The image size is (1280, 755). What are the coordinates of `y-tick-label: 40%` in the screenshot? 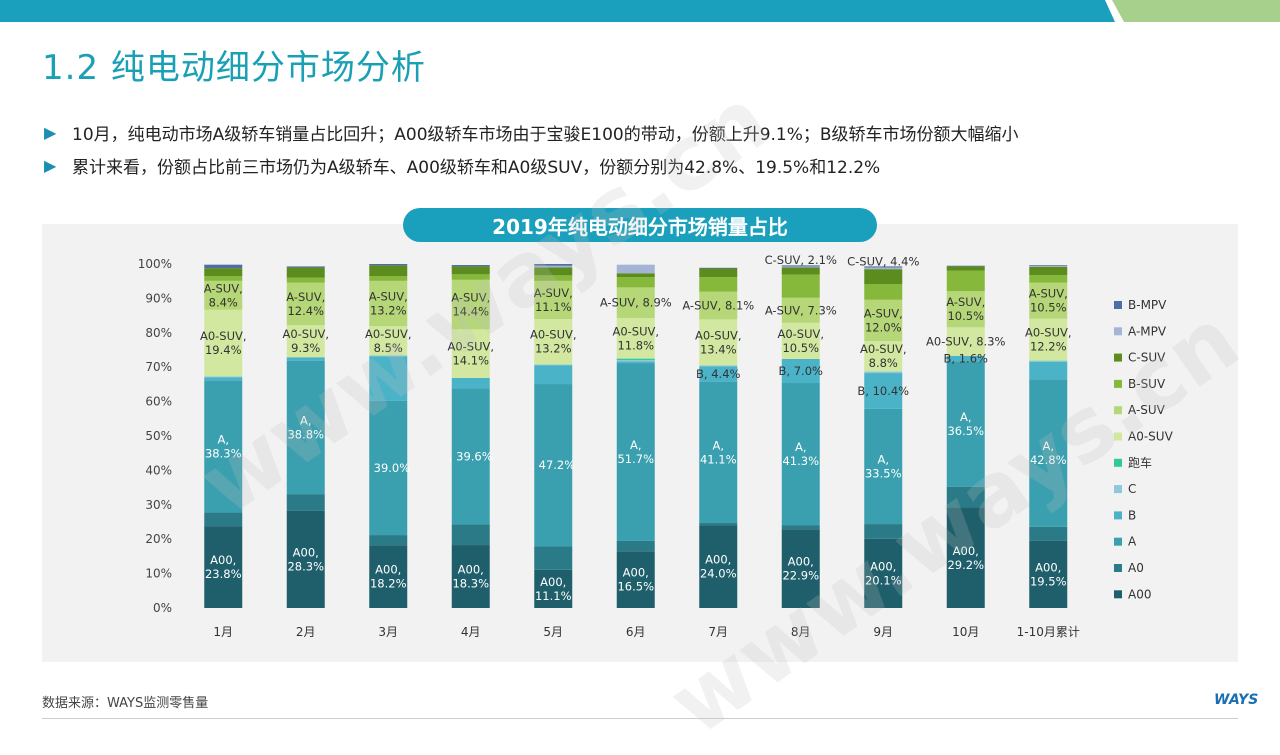 It's located at (158, 470).